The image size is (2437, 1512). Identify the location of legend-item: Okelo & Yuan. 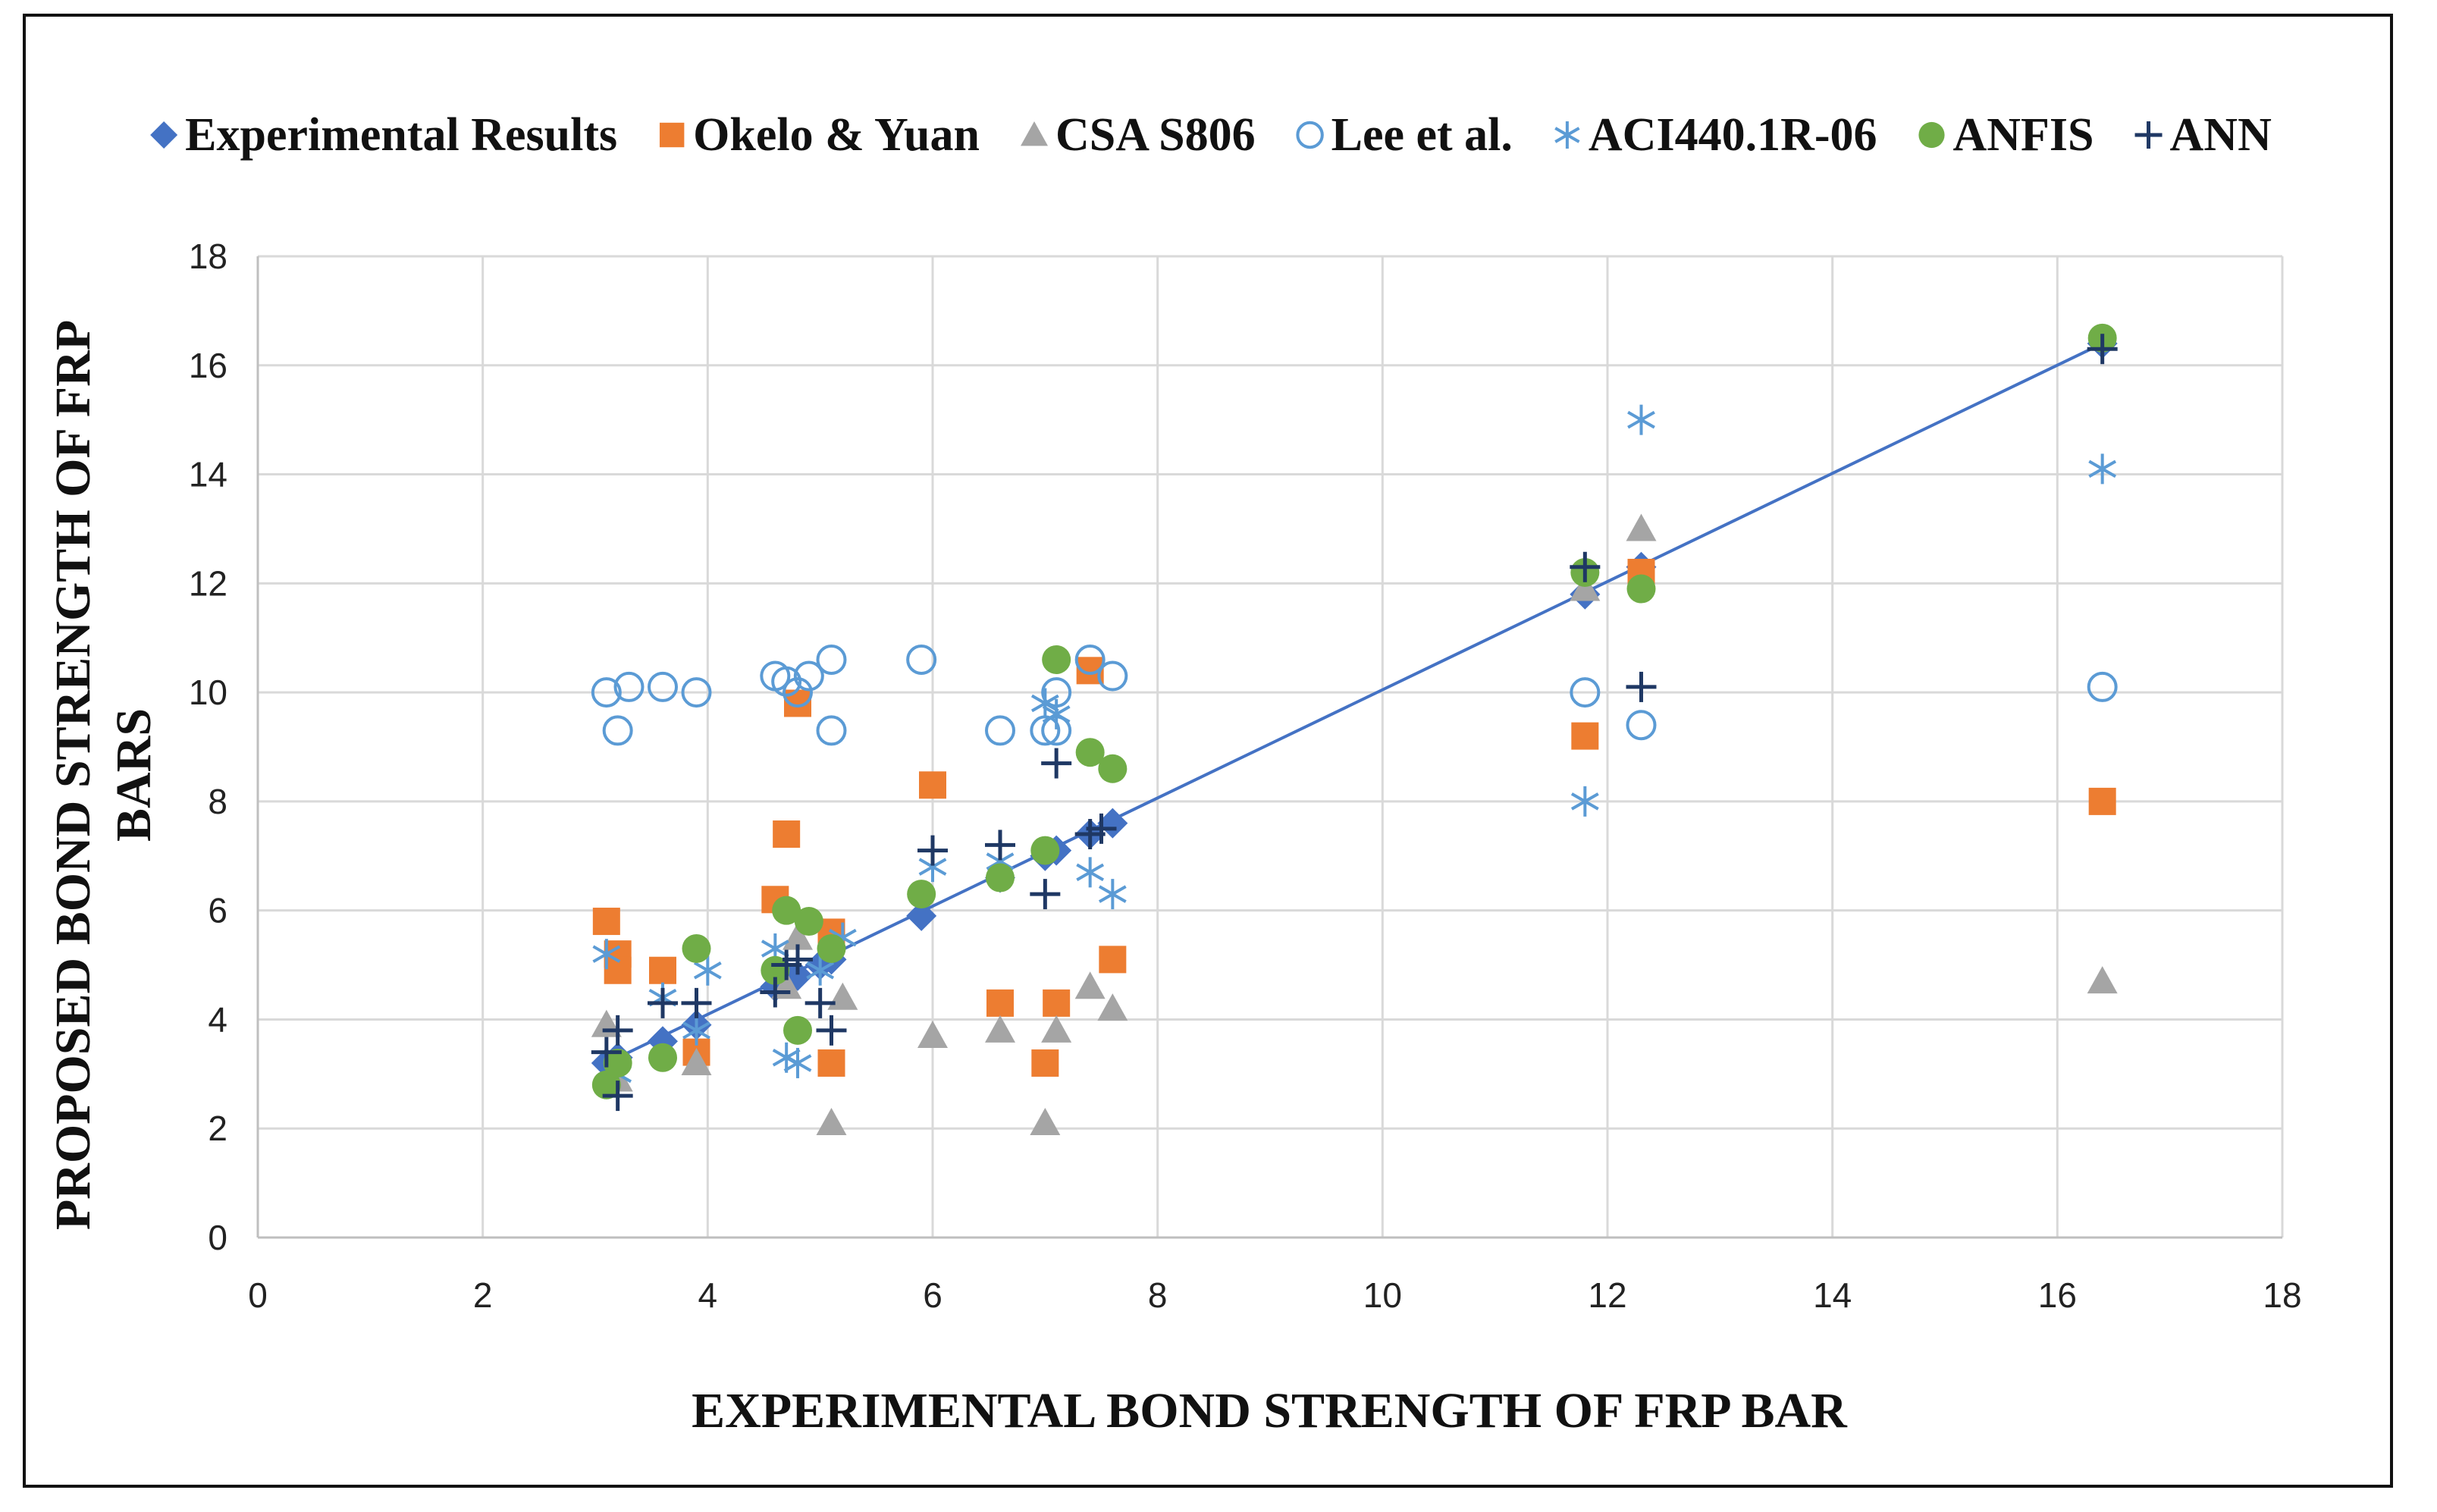
(819, 135).